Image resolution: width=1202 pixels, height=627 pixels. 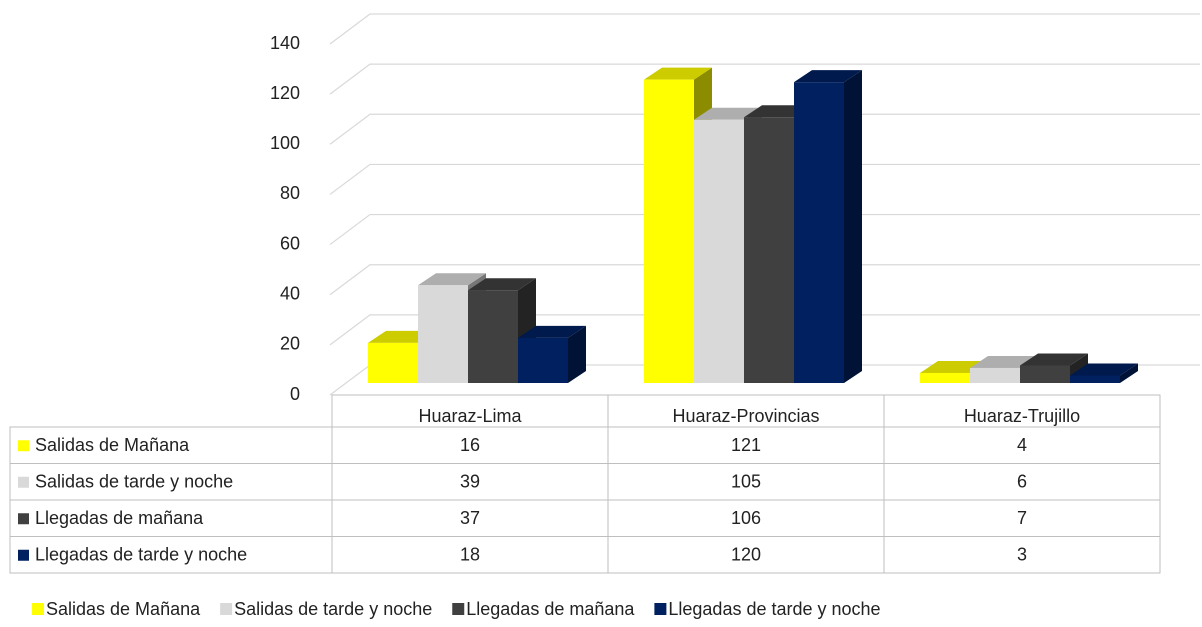 I want to click on y-tick-label: 80, so click(x=290, y=193).